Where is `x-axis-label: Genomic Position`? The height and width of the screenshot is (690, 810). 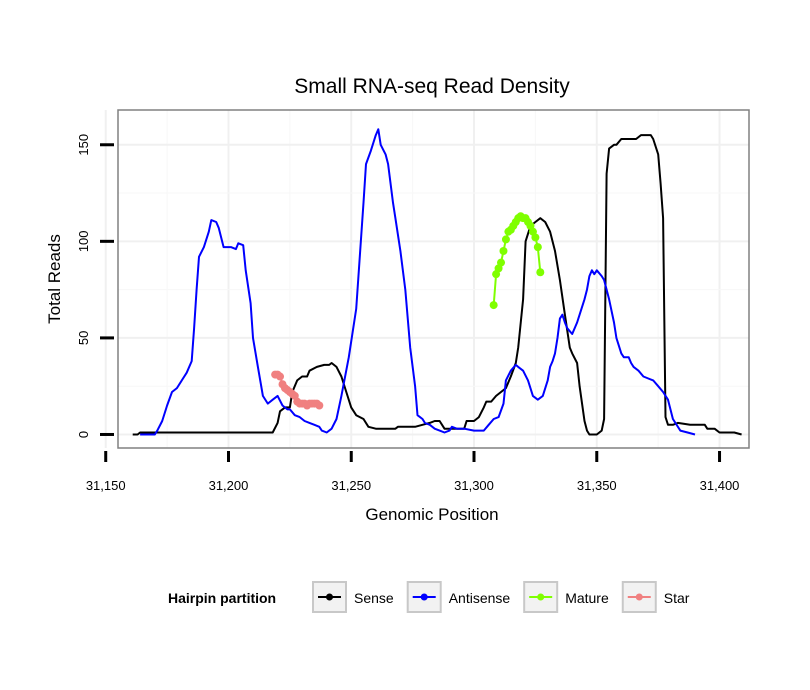 x-axis-label: Genomic Position is located at coordinates (431, 514).